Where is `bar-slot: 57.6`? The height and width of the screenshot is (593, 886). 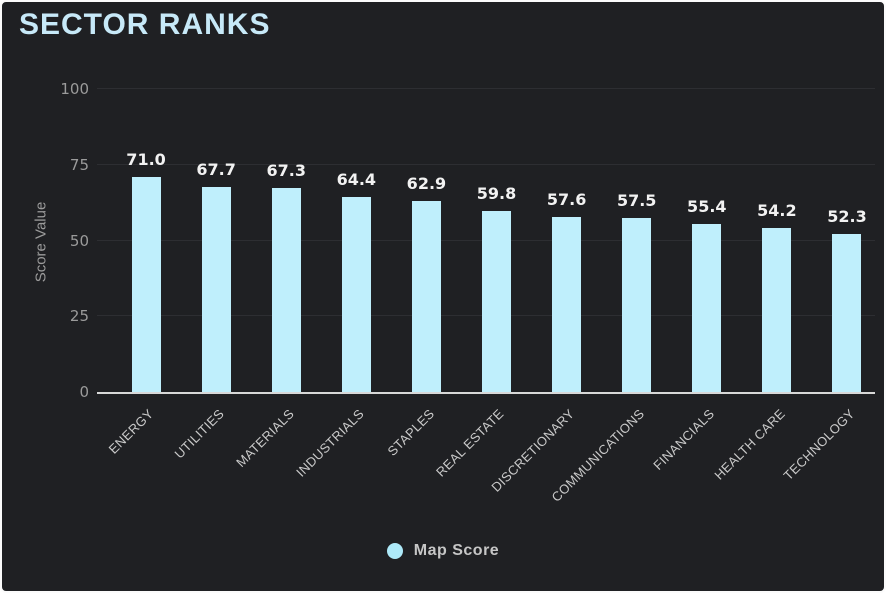
bar-slot: 57.6 is located at coordinates (567, 240).